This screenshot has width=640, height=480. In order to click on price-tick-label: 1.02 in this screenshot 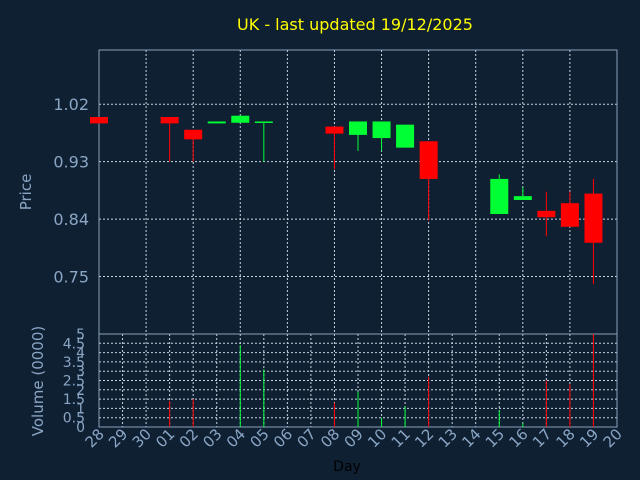, I will do `click(71, 104)`.